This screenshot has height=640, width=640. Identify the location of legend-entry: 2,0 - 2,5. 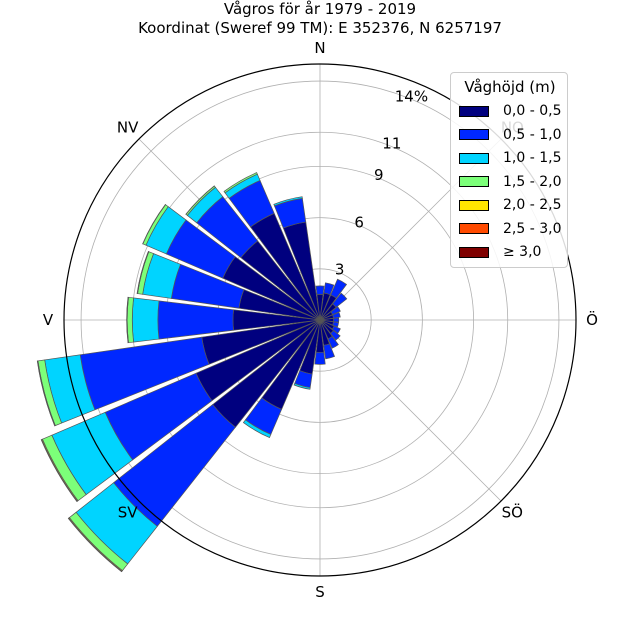
(510, 205).